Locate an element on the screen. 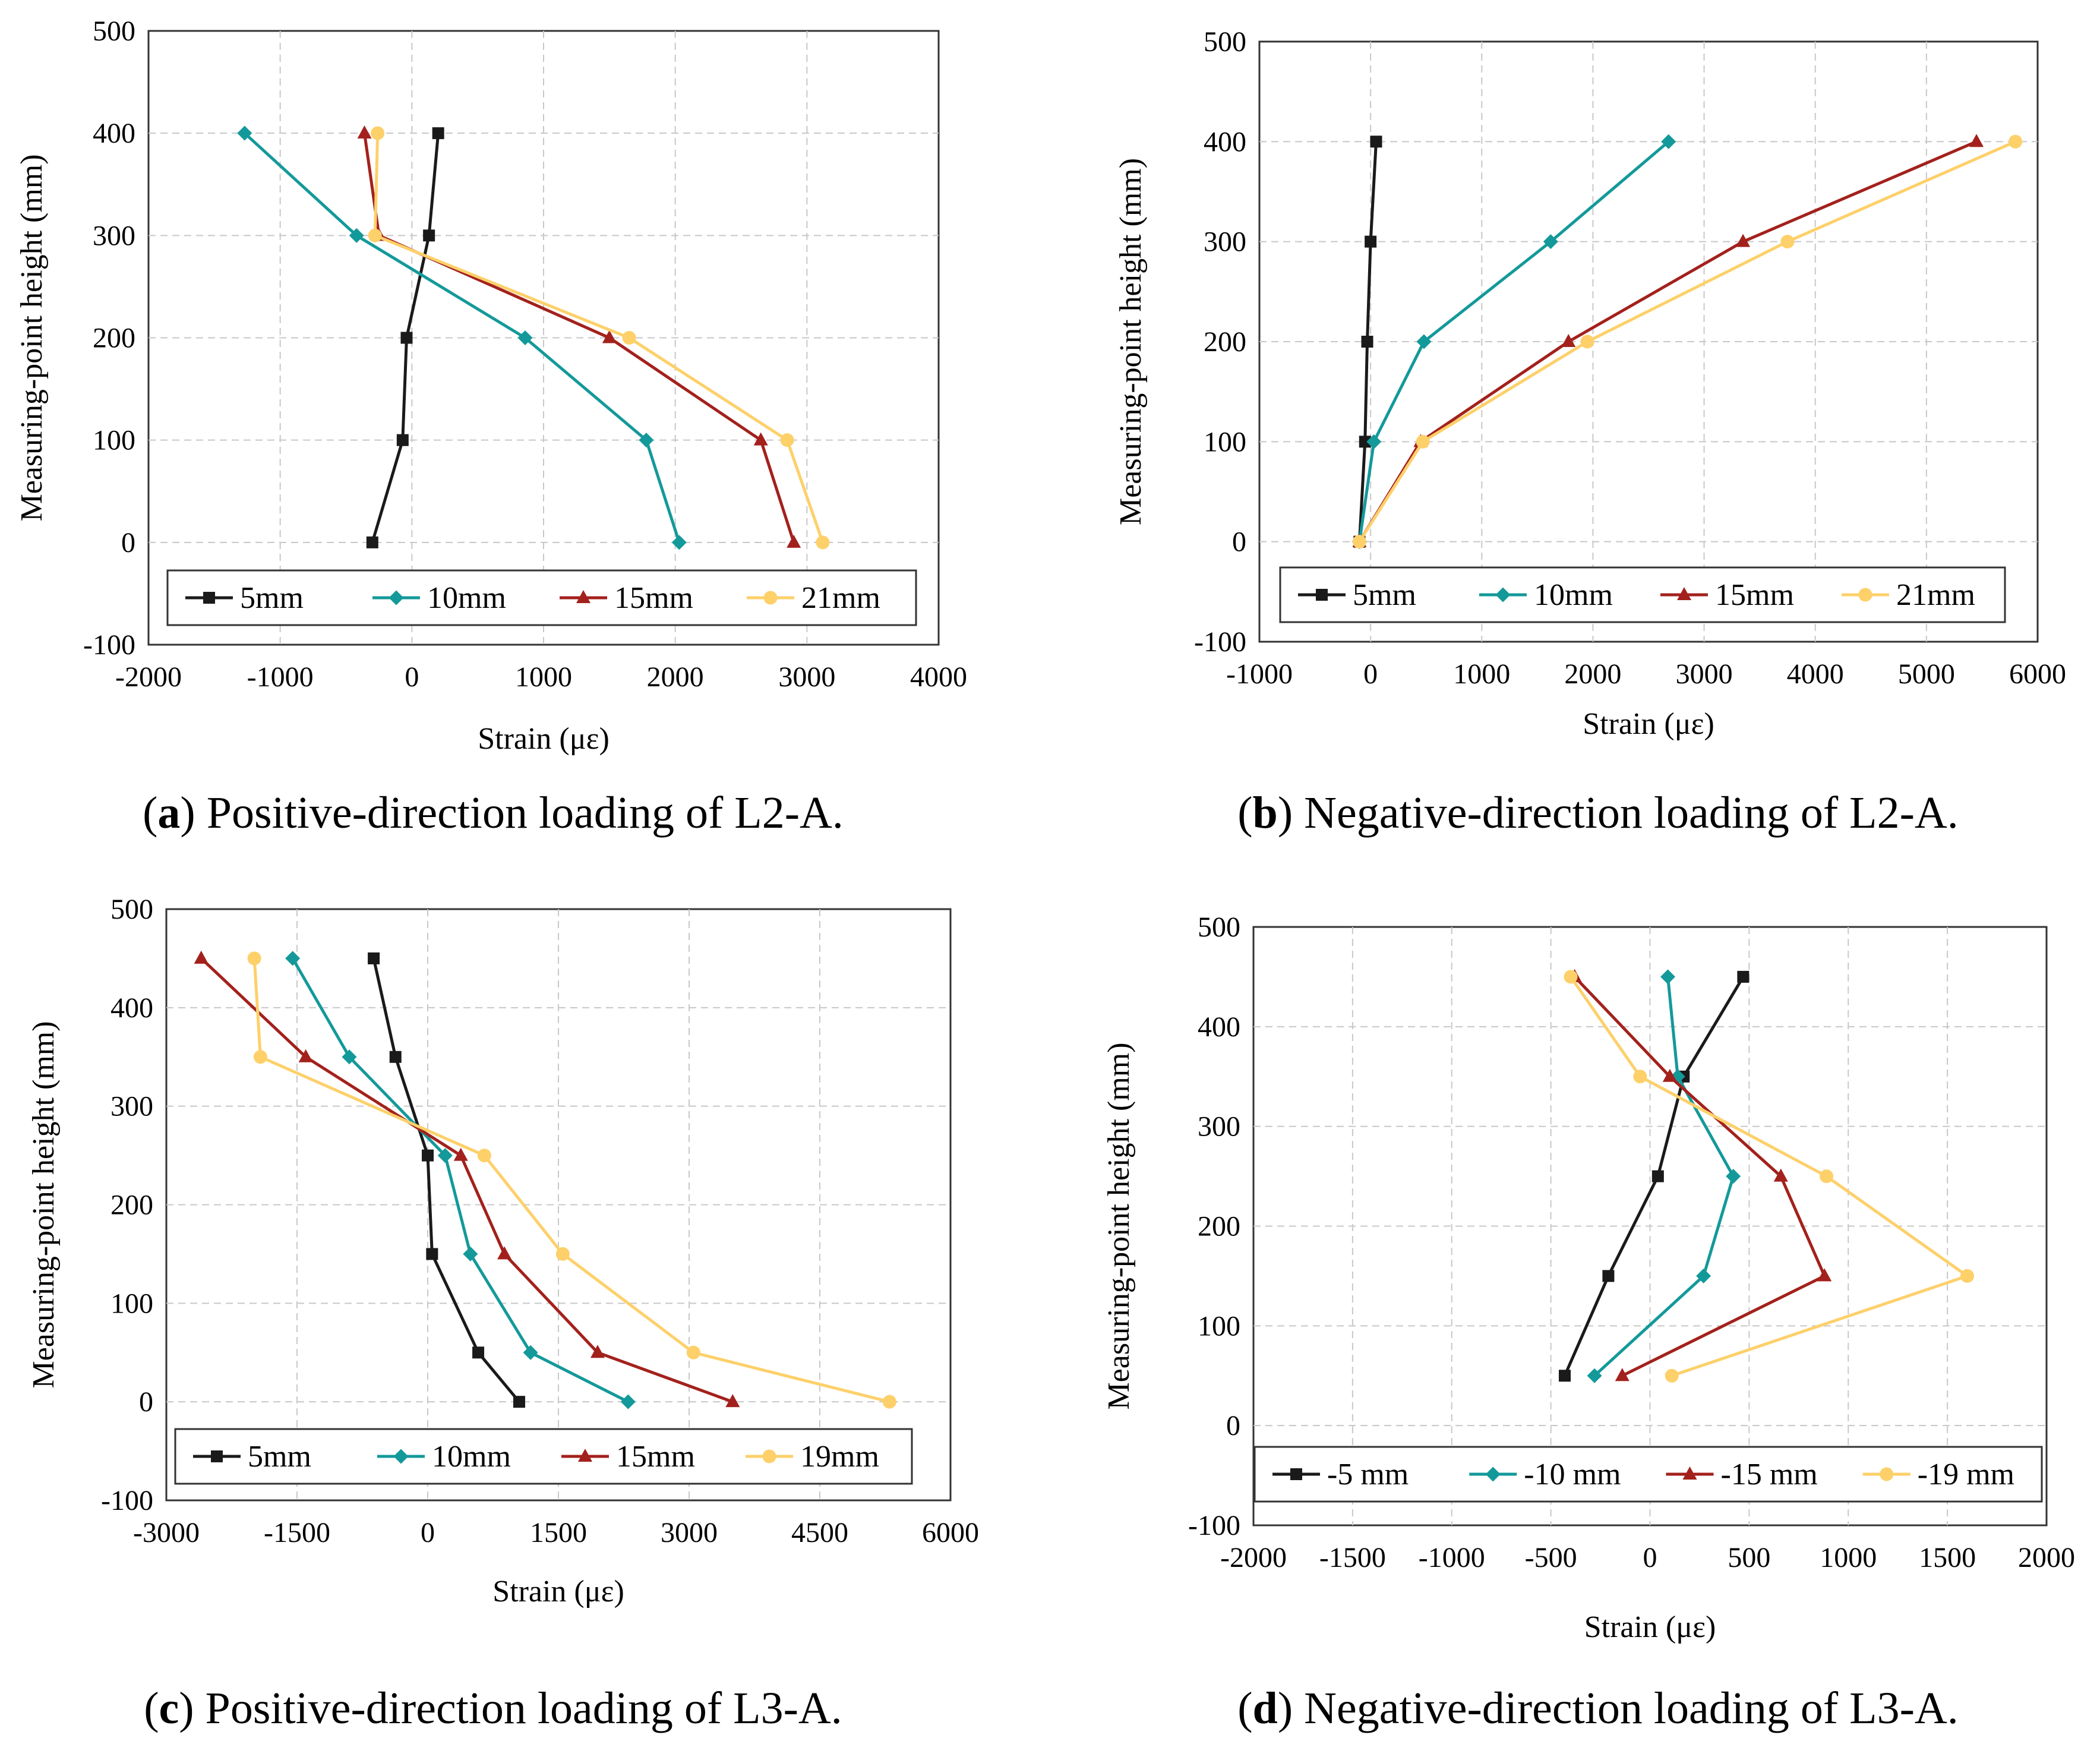 This screenshot has height=1741, width=2100. chart-a-xlabel: Strain (με) is located at coordinates (544, 739).